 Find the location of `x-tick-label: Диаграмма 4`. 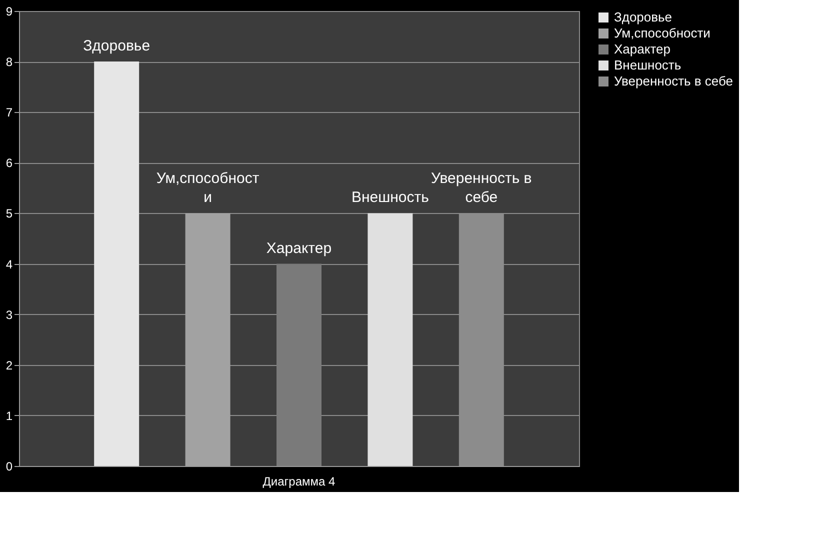

x-tick-label: Диаграмма 4 is located at coordinates (299, 481).